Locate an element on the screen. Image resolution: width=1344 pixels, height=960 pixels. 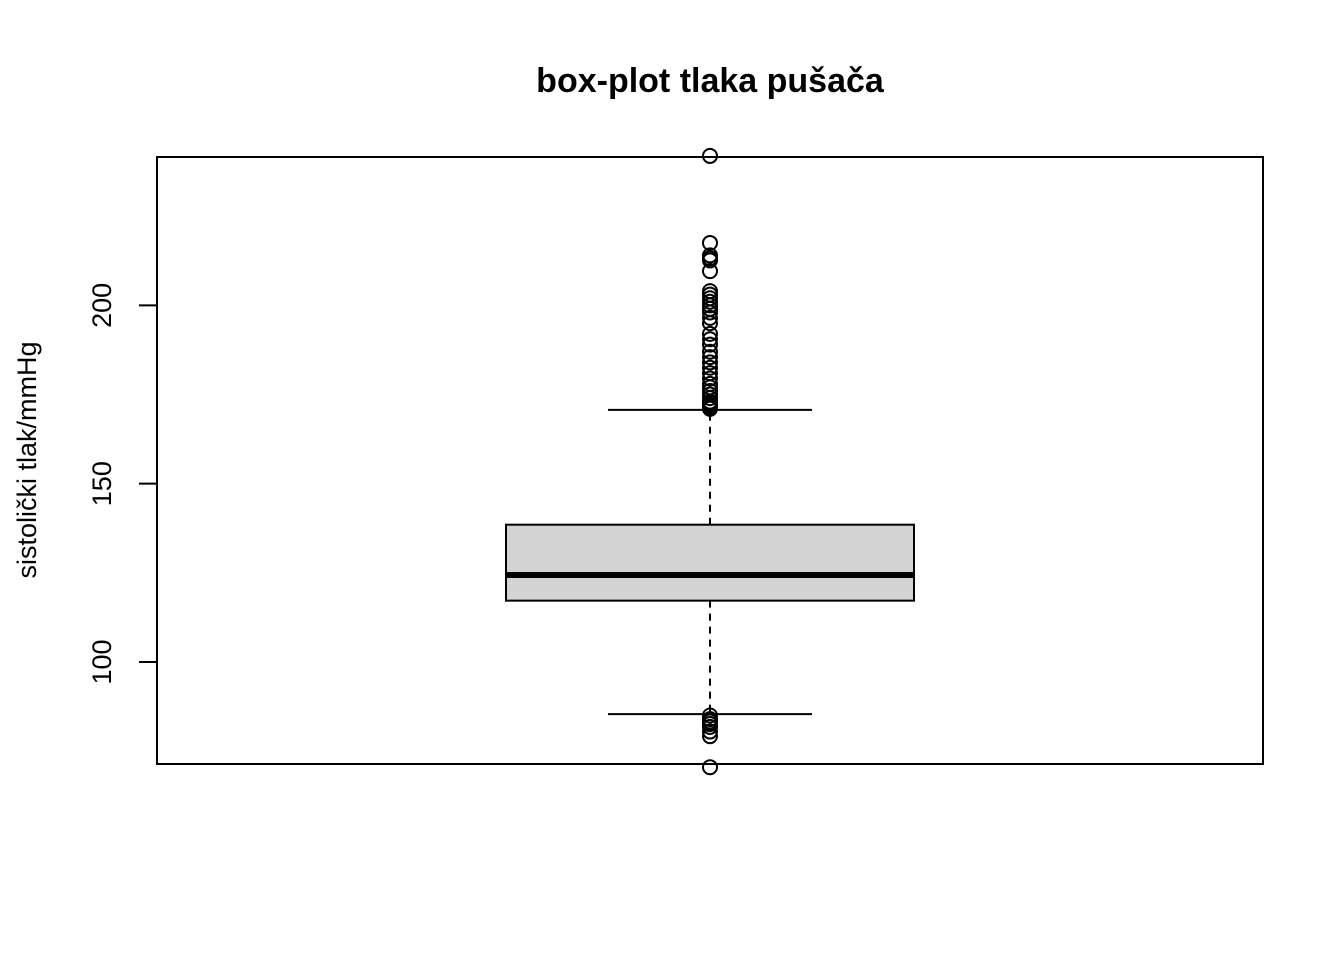
iqr-box is located at coordinates (710, 562).